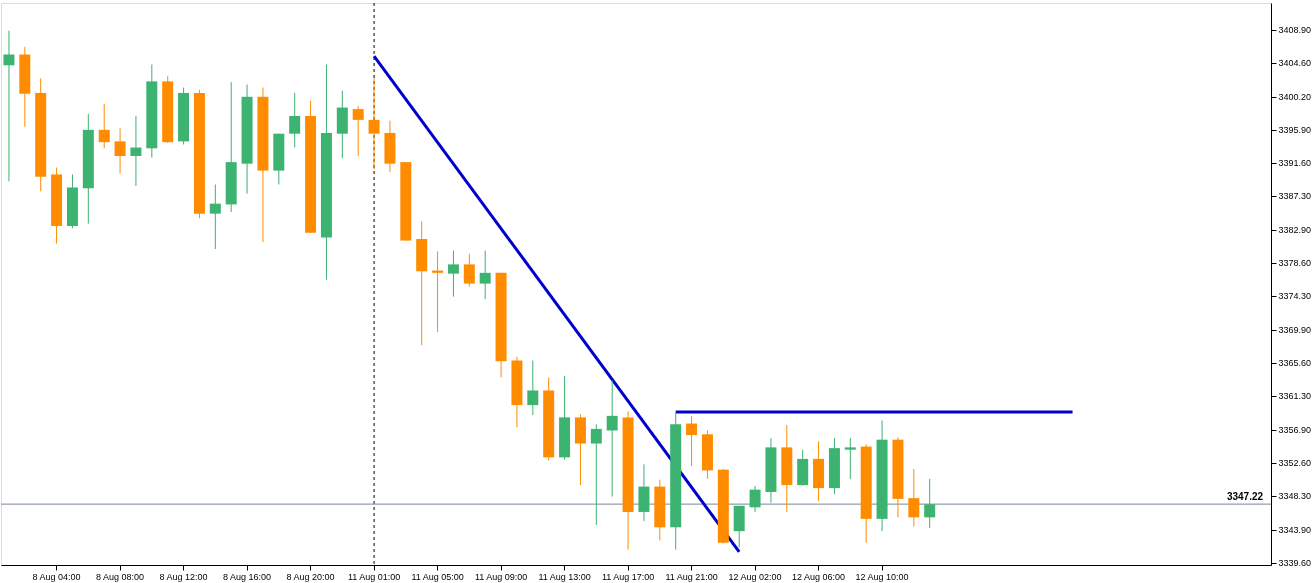 The height and width of the screenshot is (583, 1313). Describe the element at coordinates (1295, 130) in the screenshot. I see `y-tick-label: 3395.90` at that location.